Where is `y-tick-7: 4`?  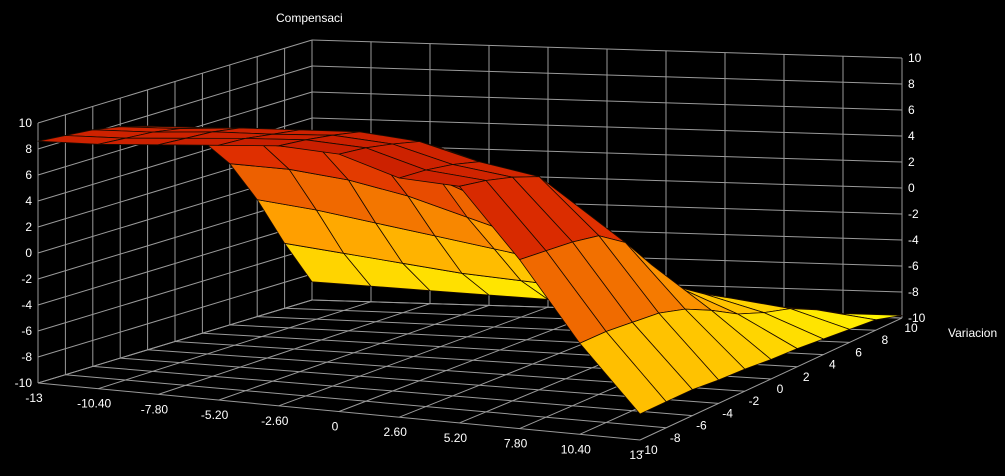 y-tick-7: 4 is located at coordinates (832, 365).